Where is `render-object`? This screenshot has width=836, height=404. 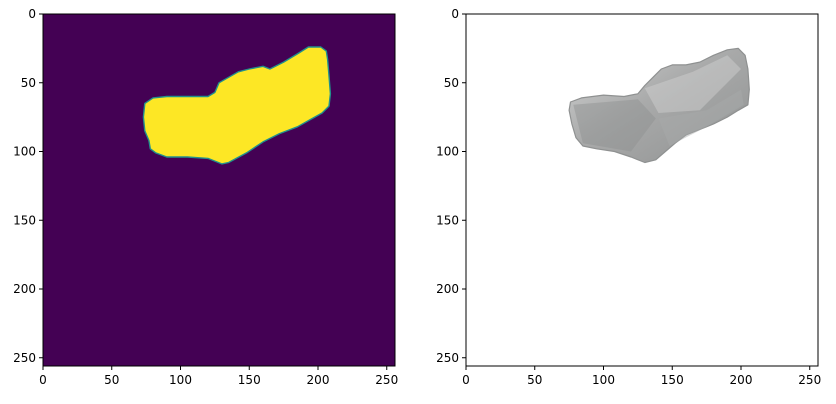
render-object is located at coordinates (659, 105).